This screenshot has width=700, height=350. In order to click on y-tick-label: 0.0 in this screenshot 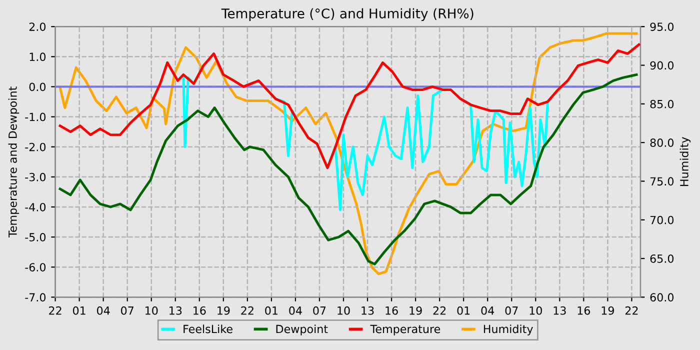, I will do `click(37, 87)`.